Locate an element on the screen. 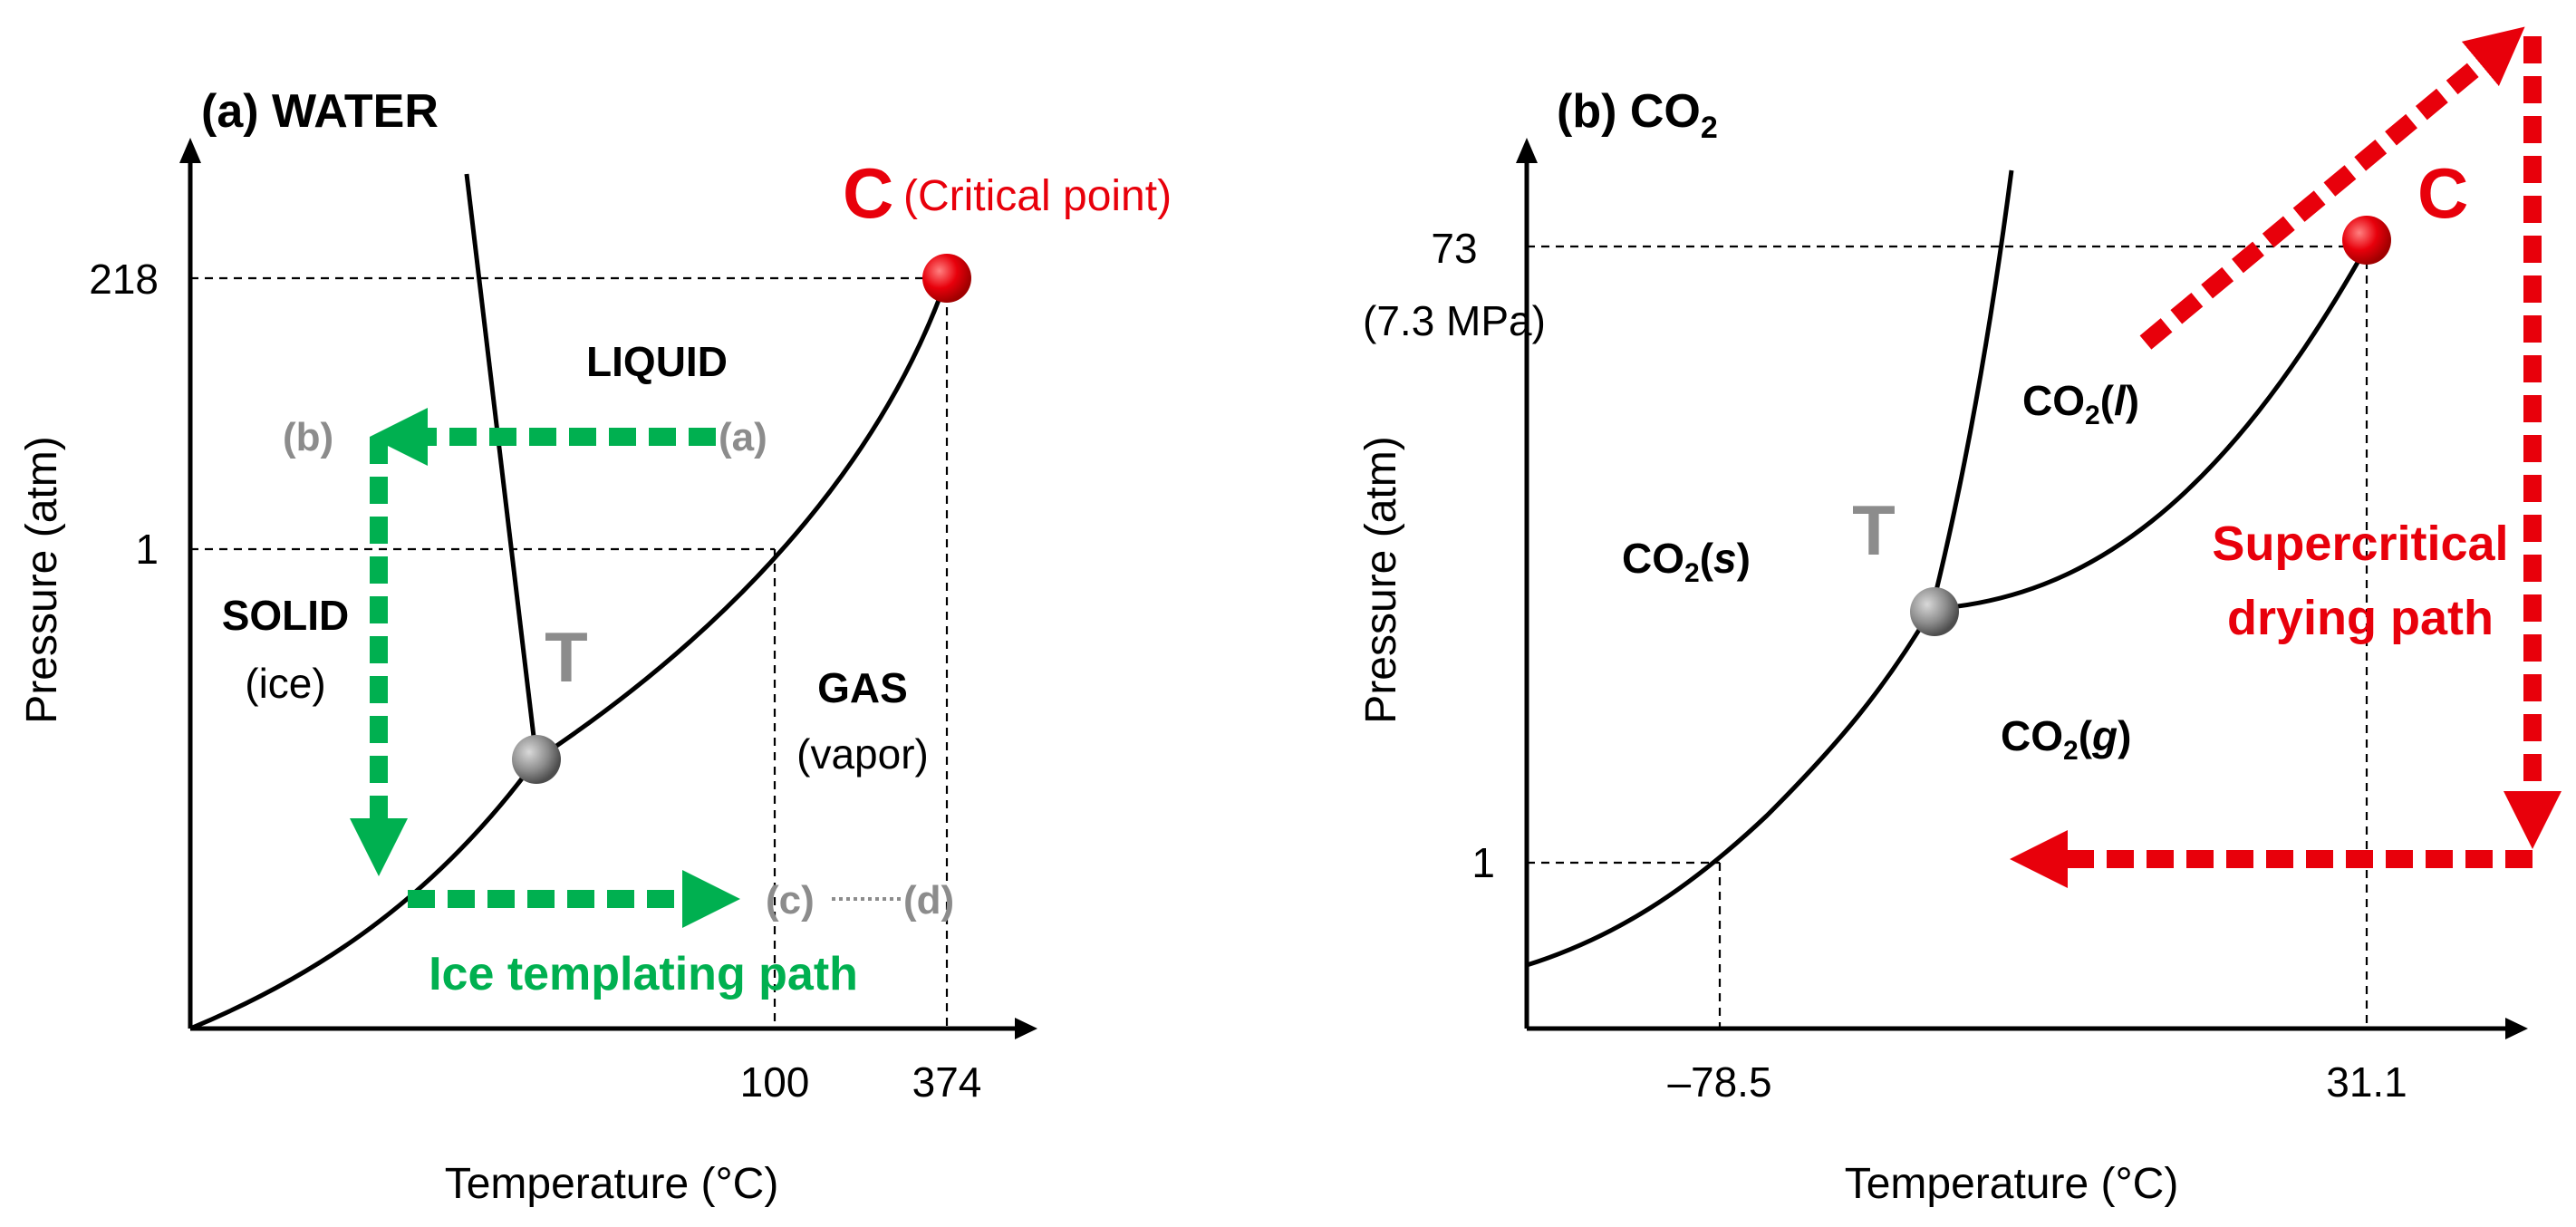  panel-a-xtick-100: 100 is located at coordinates (775, 1082).